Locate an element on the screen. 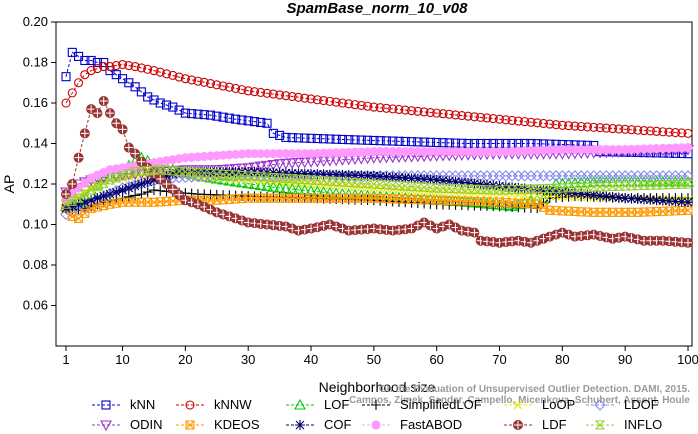 The image size is (698, 434). series-line-knnw is located at coordinates (377, 98).